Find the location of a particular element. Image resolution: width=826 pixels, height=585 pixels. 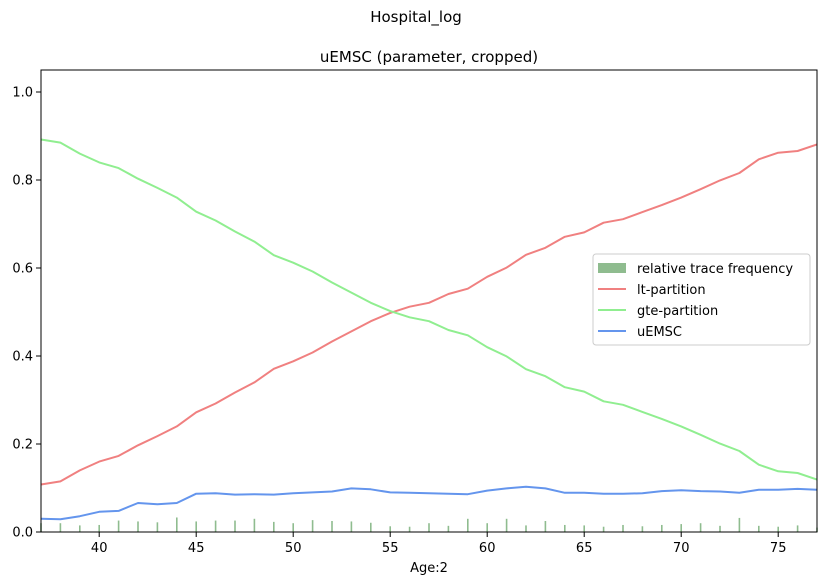

legend-swatch-bars is located at coordinates (612, 268).